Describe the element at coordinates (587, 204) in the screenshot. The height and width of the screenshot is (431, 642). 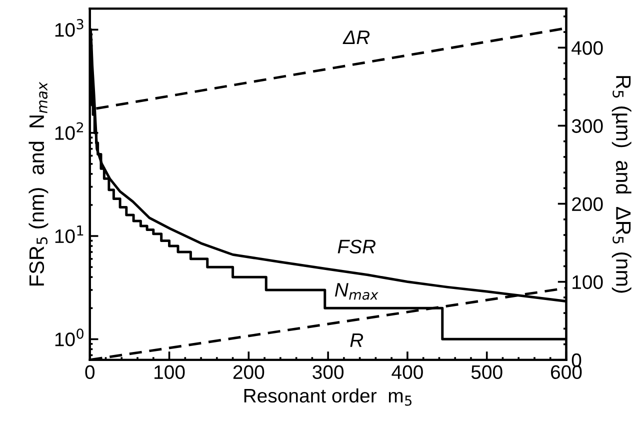
I see `y2-tick-label: 200` at that location.